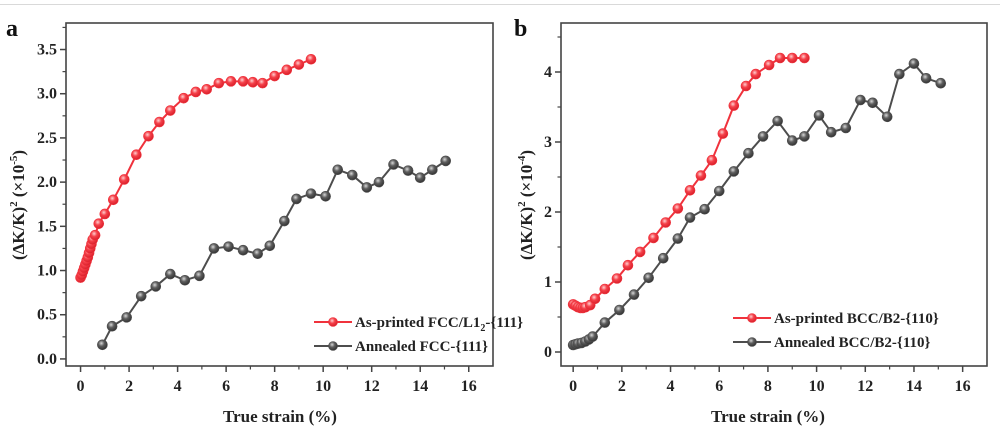  Describe the element at coordinates (47, 182) in the screenshot. I see `y-tick-label: 2.0` at that location.